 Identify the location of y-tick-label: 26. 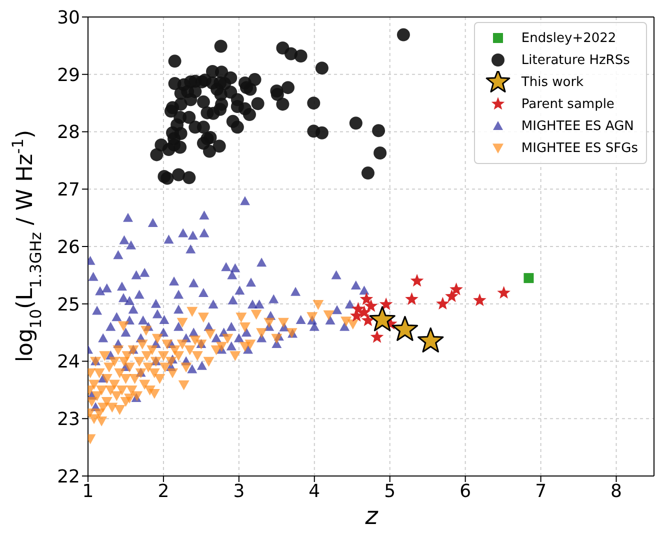
(68, 247).